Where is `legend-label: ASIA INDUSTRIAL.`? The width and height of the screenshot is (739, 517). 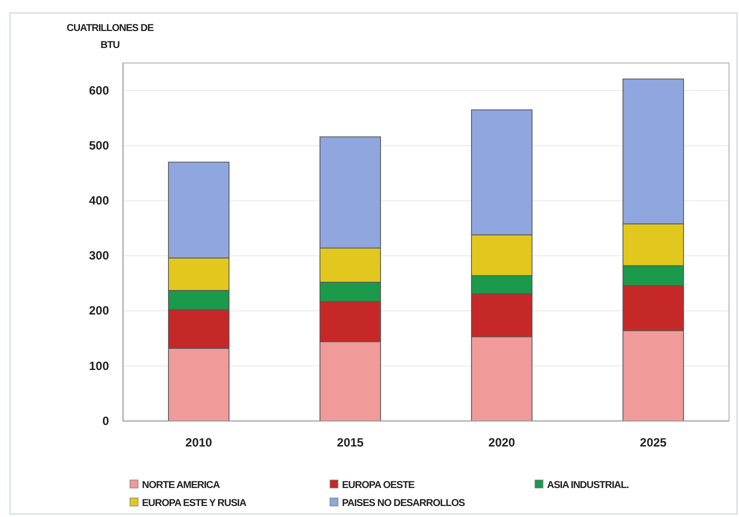
legend-label: ASIA INDUSTRIAL. is located at coordinates (588, 485).